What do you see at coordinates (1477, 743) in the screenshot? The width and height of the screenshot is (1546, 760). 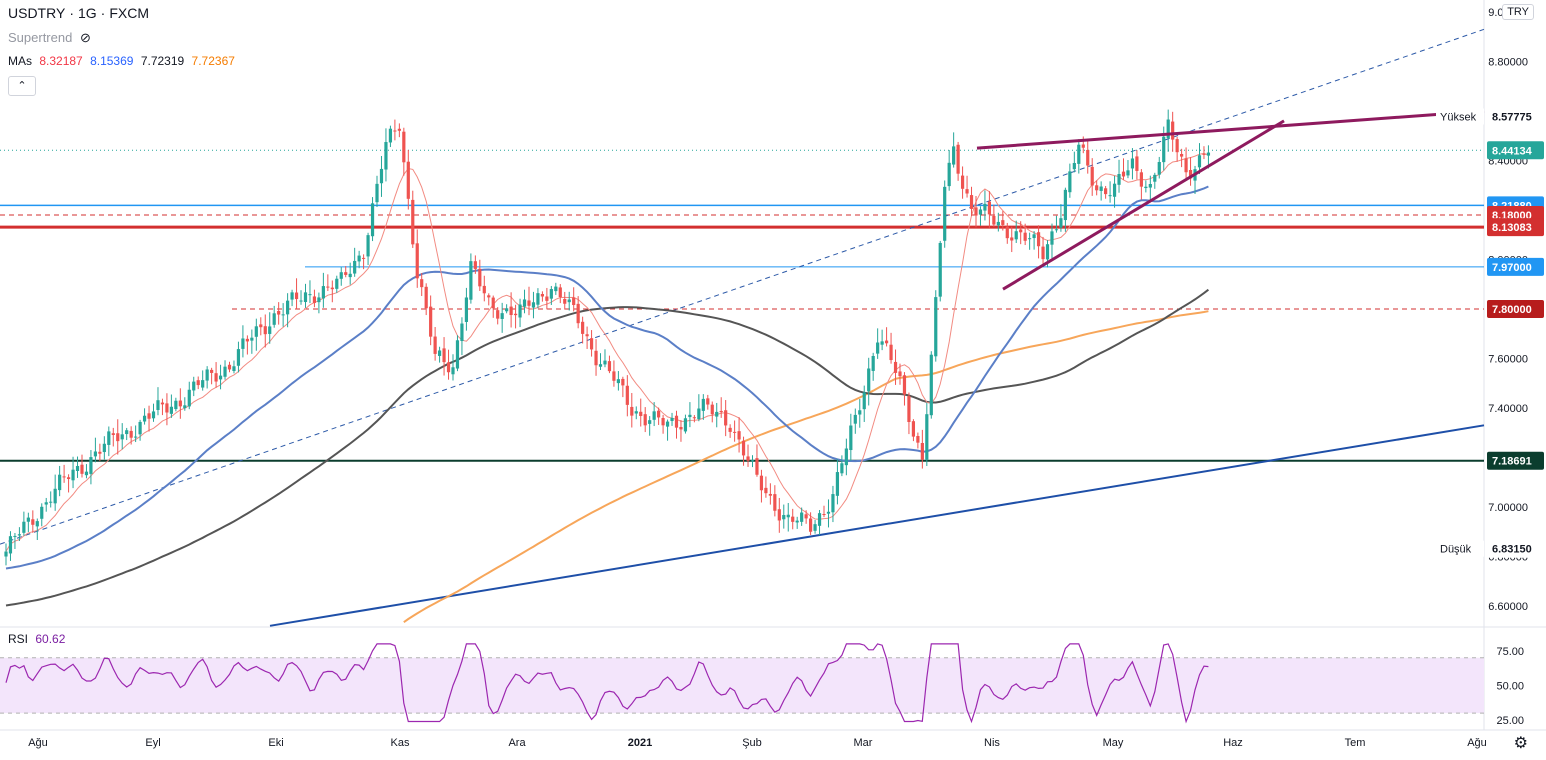 I see `time-axis-tick: Ağu` at bounding box center [1477, 743].